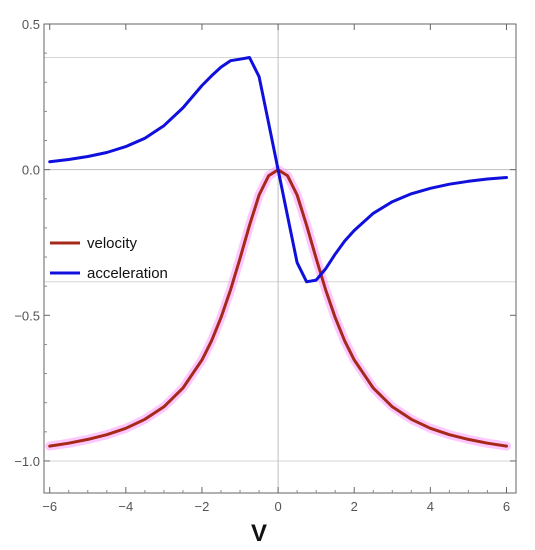 The height and width of the screenshot is (550, 535). I want to click on y-tick-label-0: −1.0, so click(27, 461).